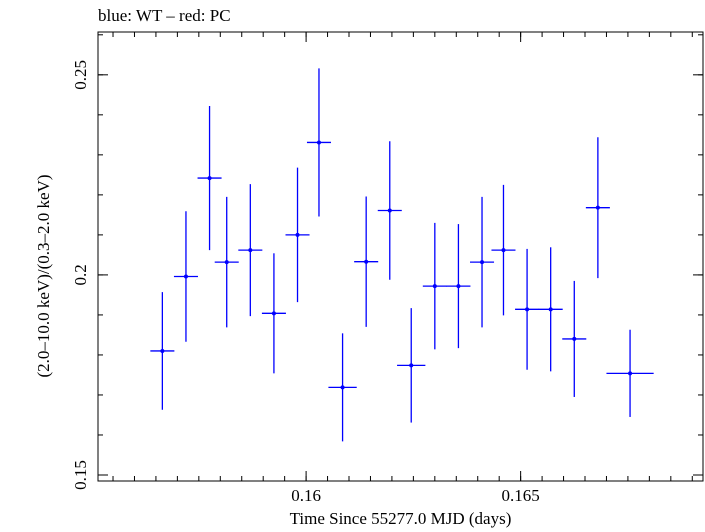 This screenshot has height=532, width=705. I want to click on x-tick-label: 0.165, so click(521, 495).